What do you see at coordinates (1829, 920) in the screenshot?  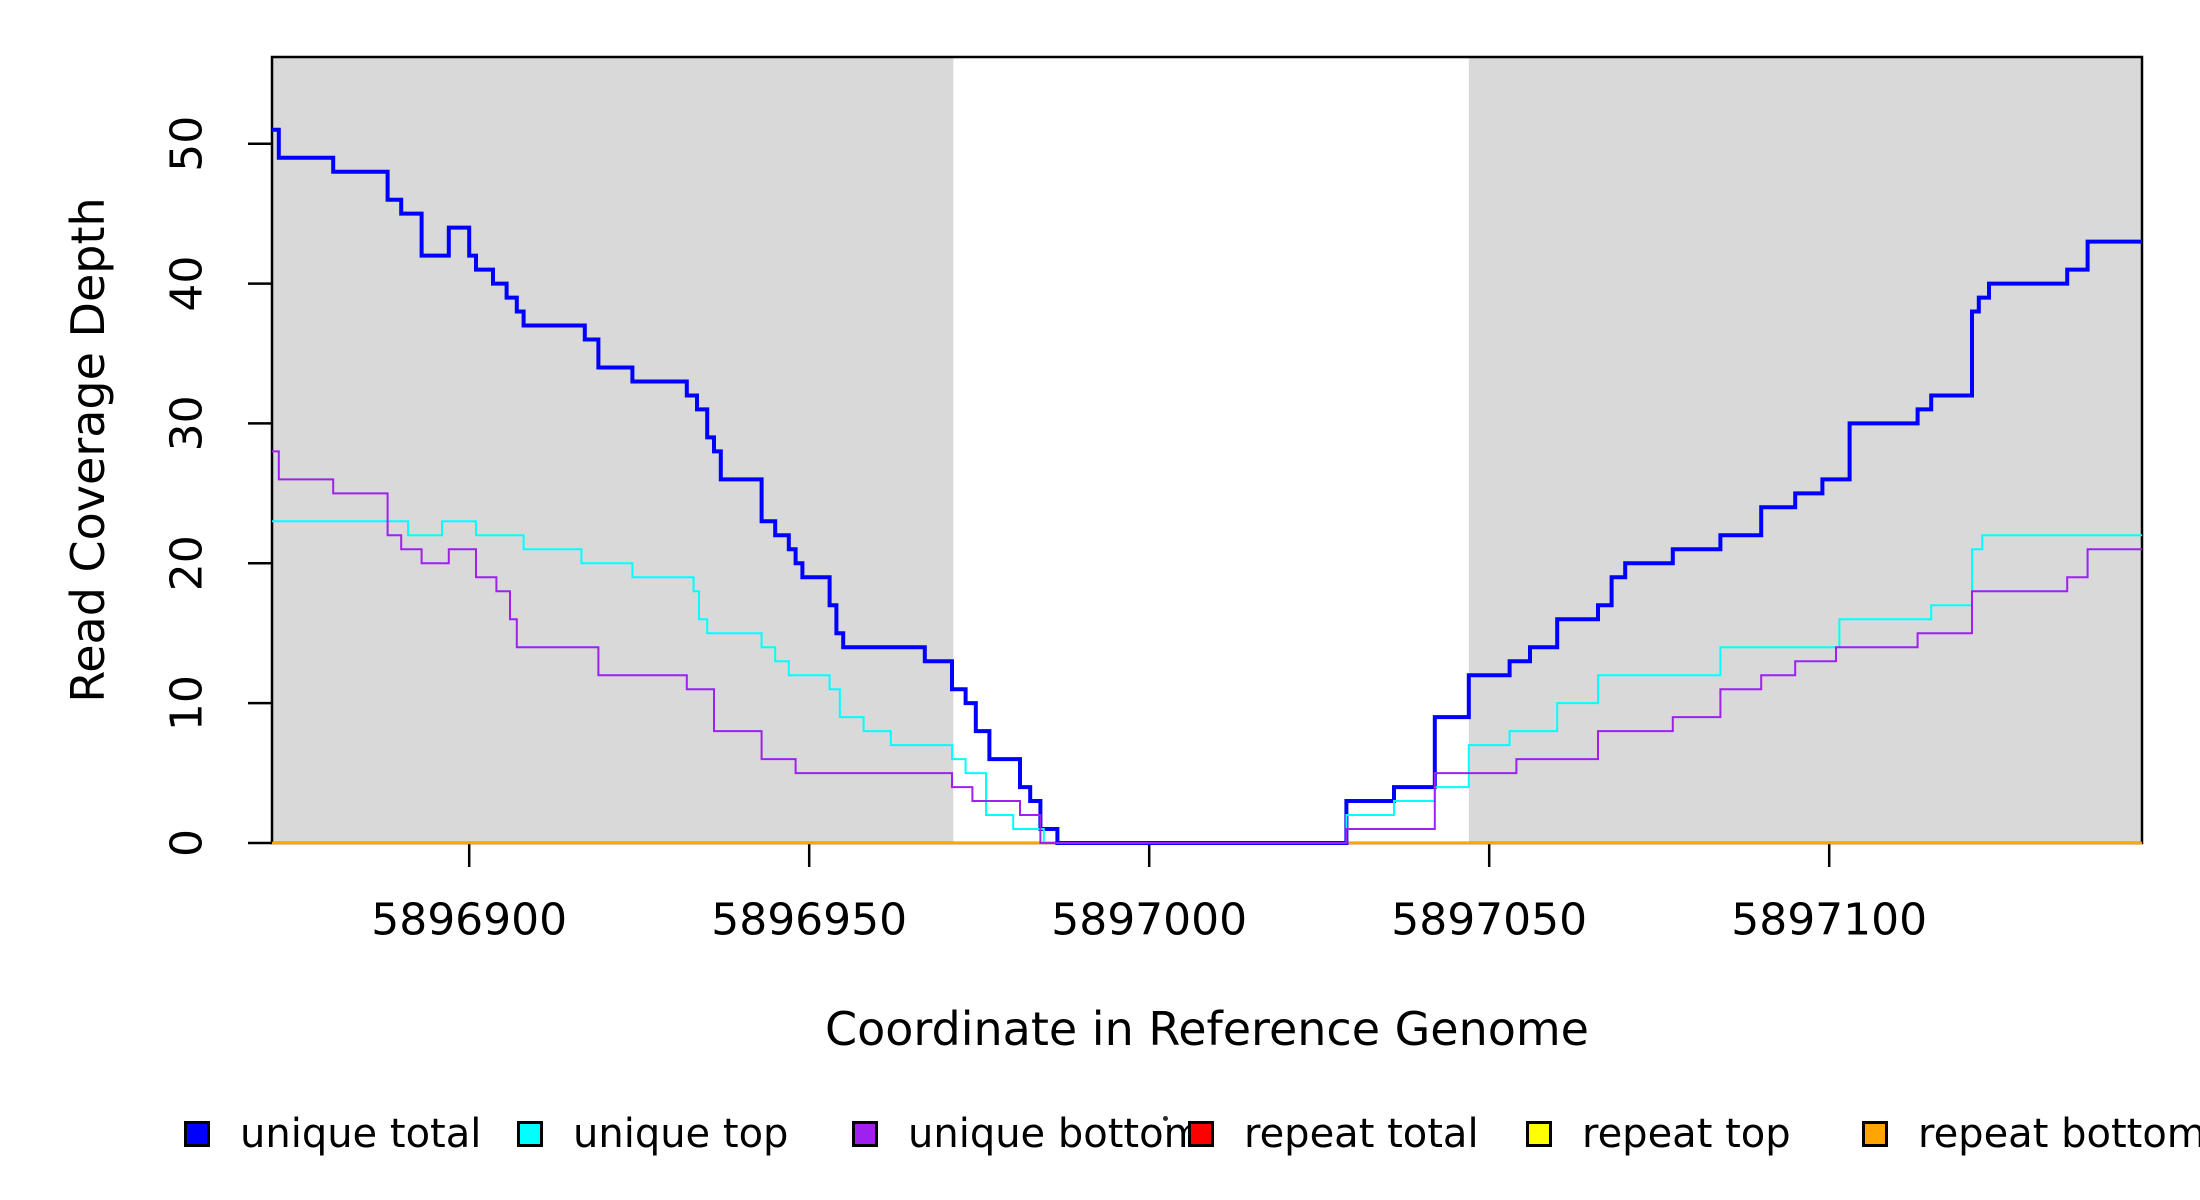 I see `x-tick-label: 5897100` at bounding box center [1829, 920].